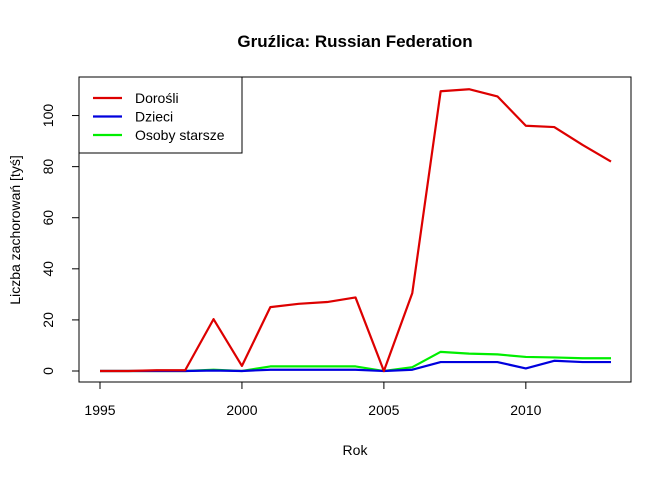 The image size is (672, 480). I want to click on x-axis-label: Rok, so click(356, 450).